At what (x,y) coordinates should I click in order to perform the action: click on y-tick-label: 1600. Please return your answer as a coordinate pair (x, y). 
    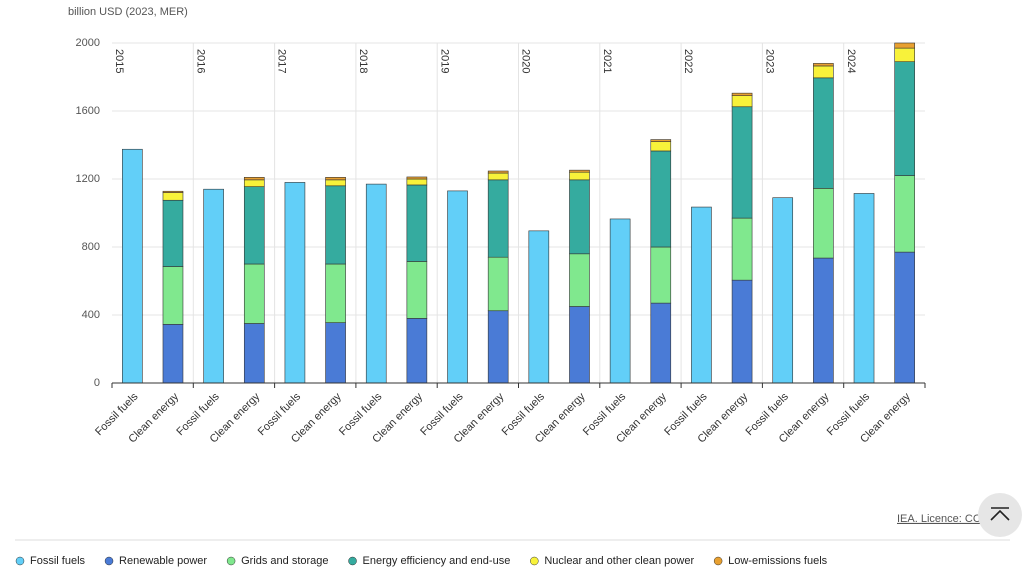
    Looking at the image, I should click on (88, 111).